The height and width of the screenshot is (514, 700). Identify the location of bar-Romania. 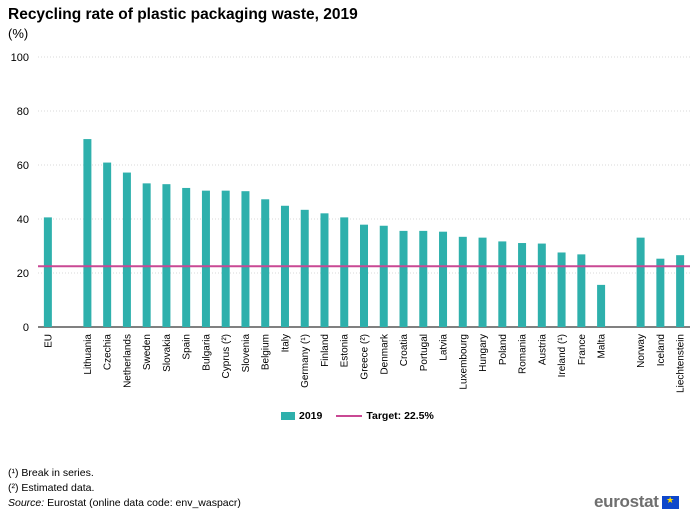
(522, 285).